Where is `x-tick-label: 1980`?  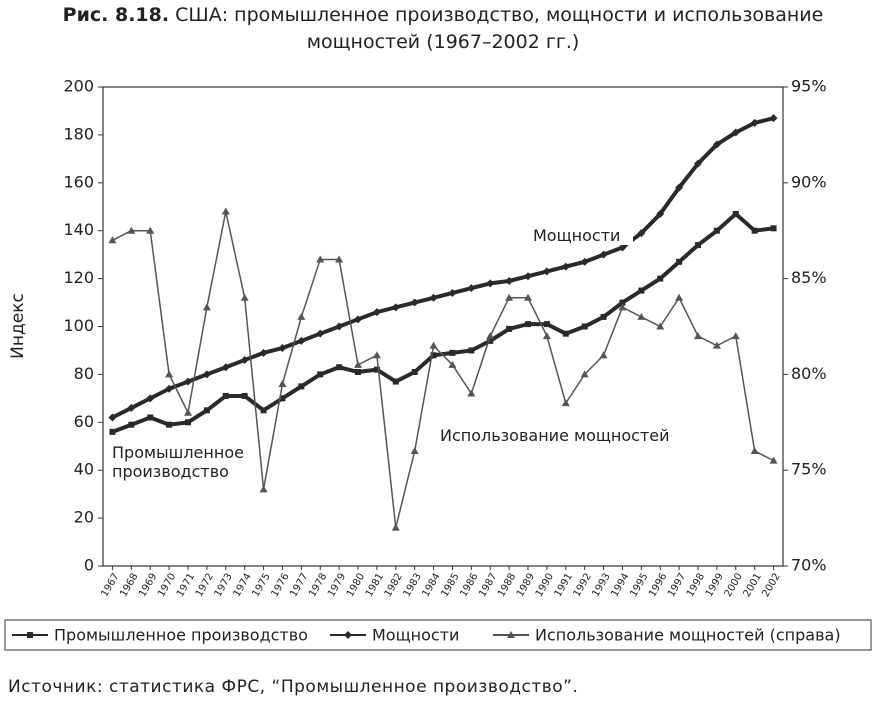
x-tick-label: 1980 is located at coordinates (356, 586).